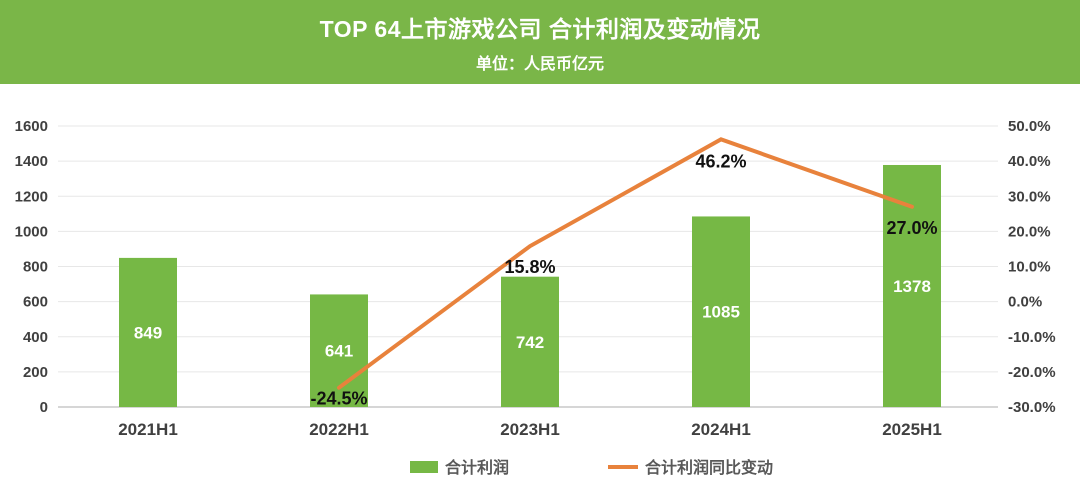  What do you see at coordinates (1029, 126) in the screenshot?
I see `right-axis-tick: 50.0%` at bounding box center [1029, 126].